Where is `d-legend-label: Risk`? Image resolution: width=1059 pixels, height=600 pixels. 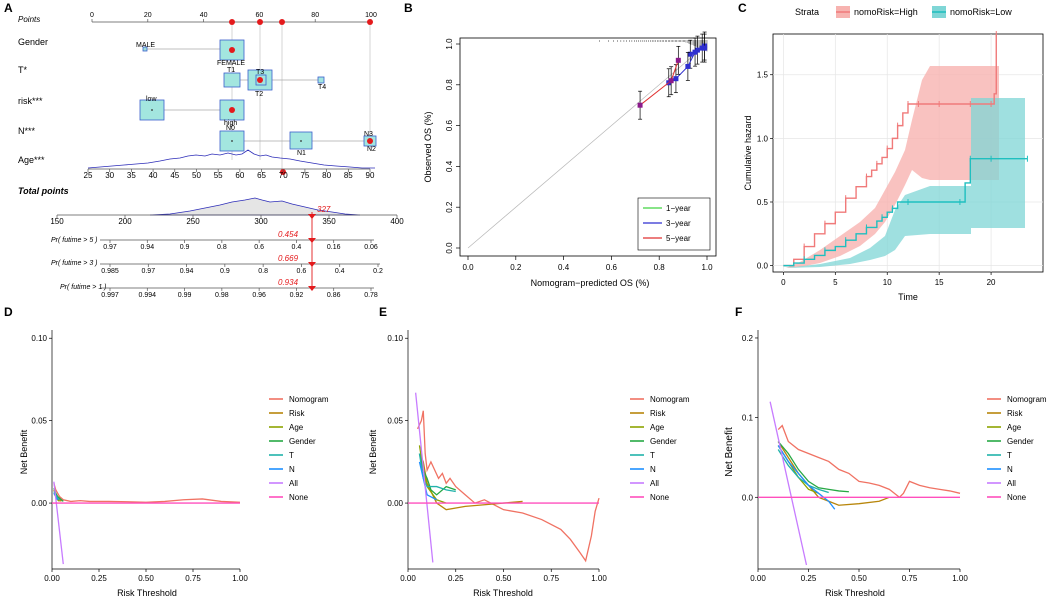 d-legend-label: Risk is located at coordinates (297, 413).